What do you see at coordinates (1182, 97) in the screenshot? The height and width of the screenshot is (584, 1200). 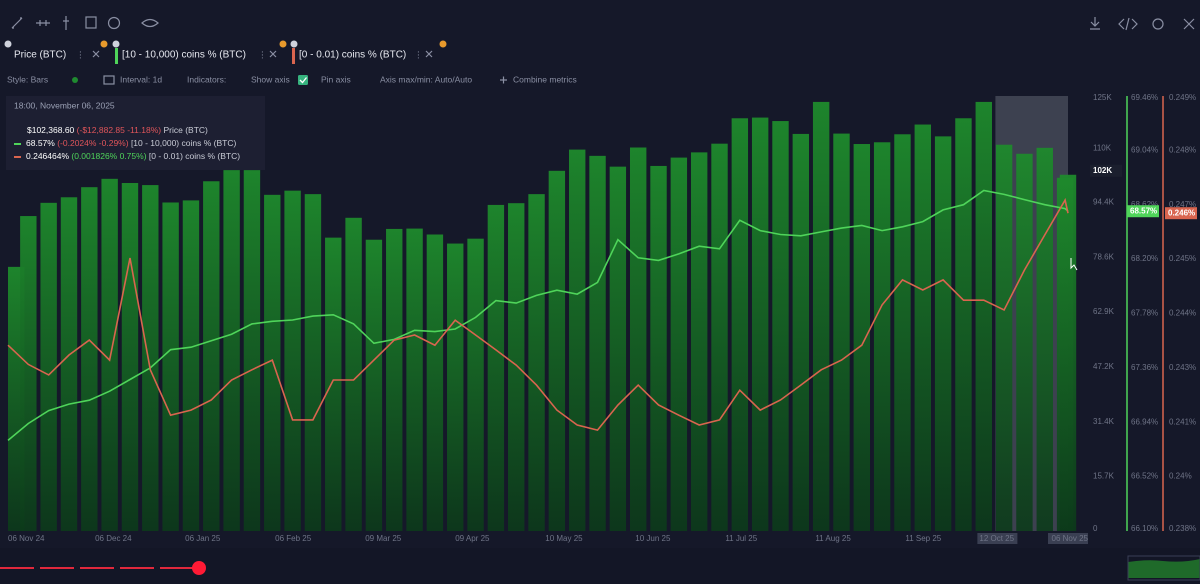 I see `y-tick-label: 0.249%` at bounding box center [1182, 97].